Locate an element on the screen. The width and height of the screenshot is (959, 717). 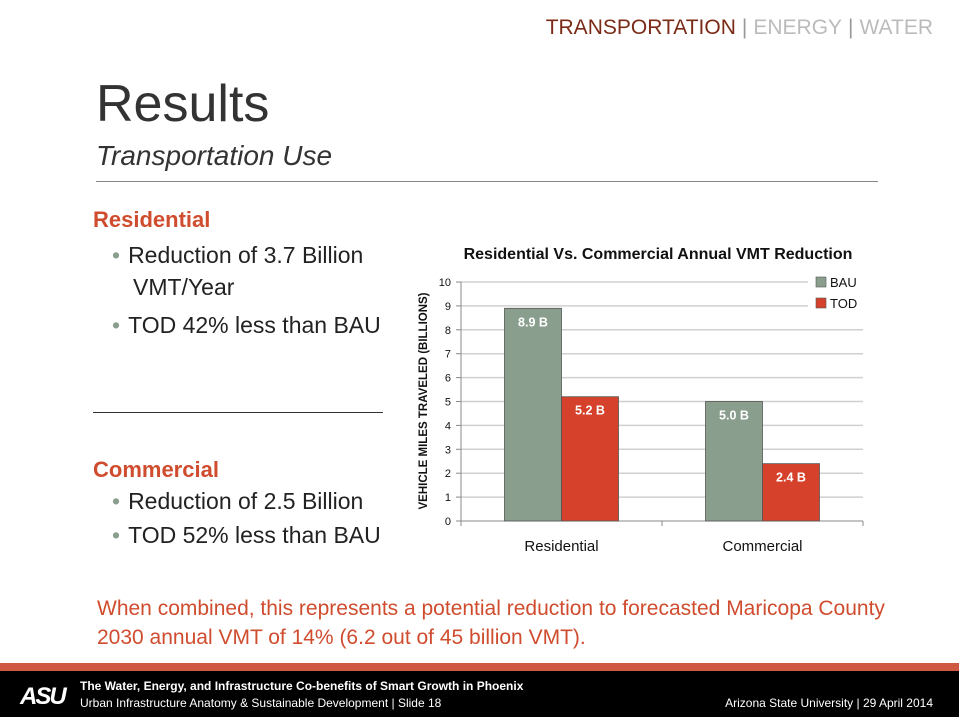
section-nav: TRANSPORTATION | ENERGY | WATER is located at coordinates (739, 28).